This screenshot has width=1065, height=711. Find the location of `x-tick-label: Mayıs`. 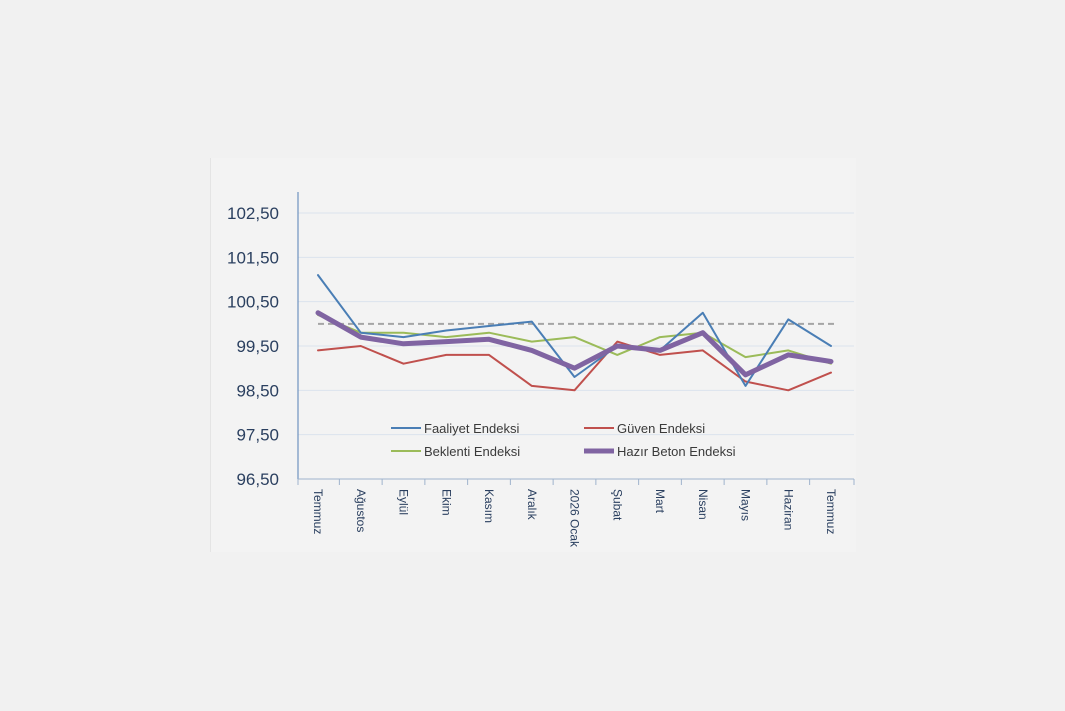

x-tick-label: Mayıs is located at coordinates (746, 505).